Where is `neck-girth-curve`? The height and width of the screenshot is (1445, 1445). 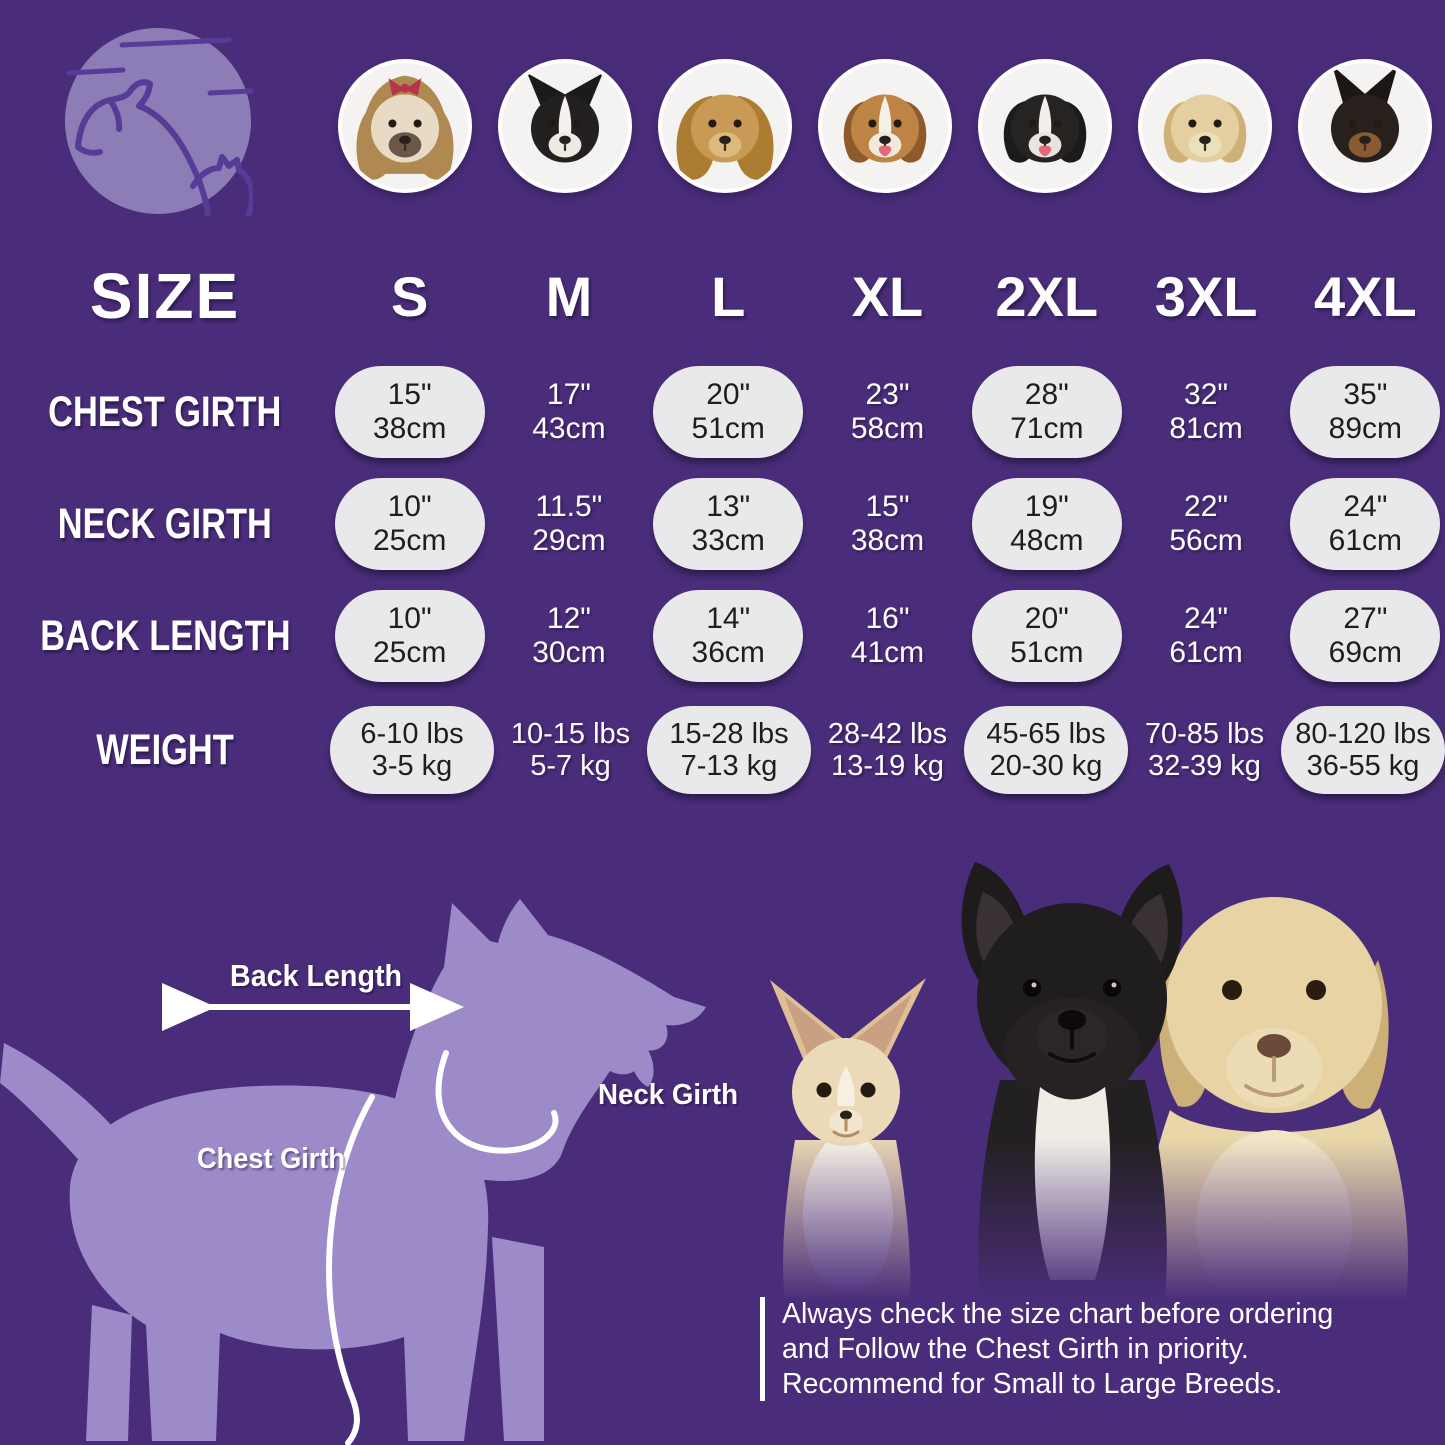
neck-girth-curve is located at coordinates (497, 1102).